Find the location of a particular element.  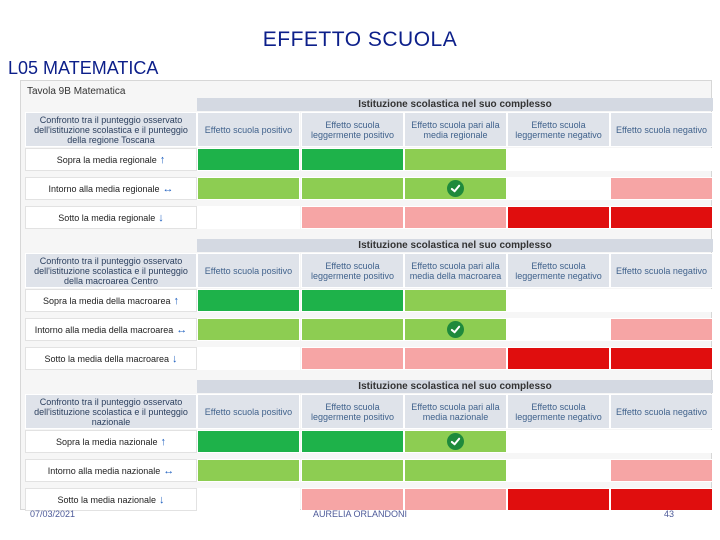

slide-title: EFFETTO SCUOLA is located at coordinates (360, 39).